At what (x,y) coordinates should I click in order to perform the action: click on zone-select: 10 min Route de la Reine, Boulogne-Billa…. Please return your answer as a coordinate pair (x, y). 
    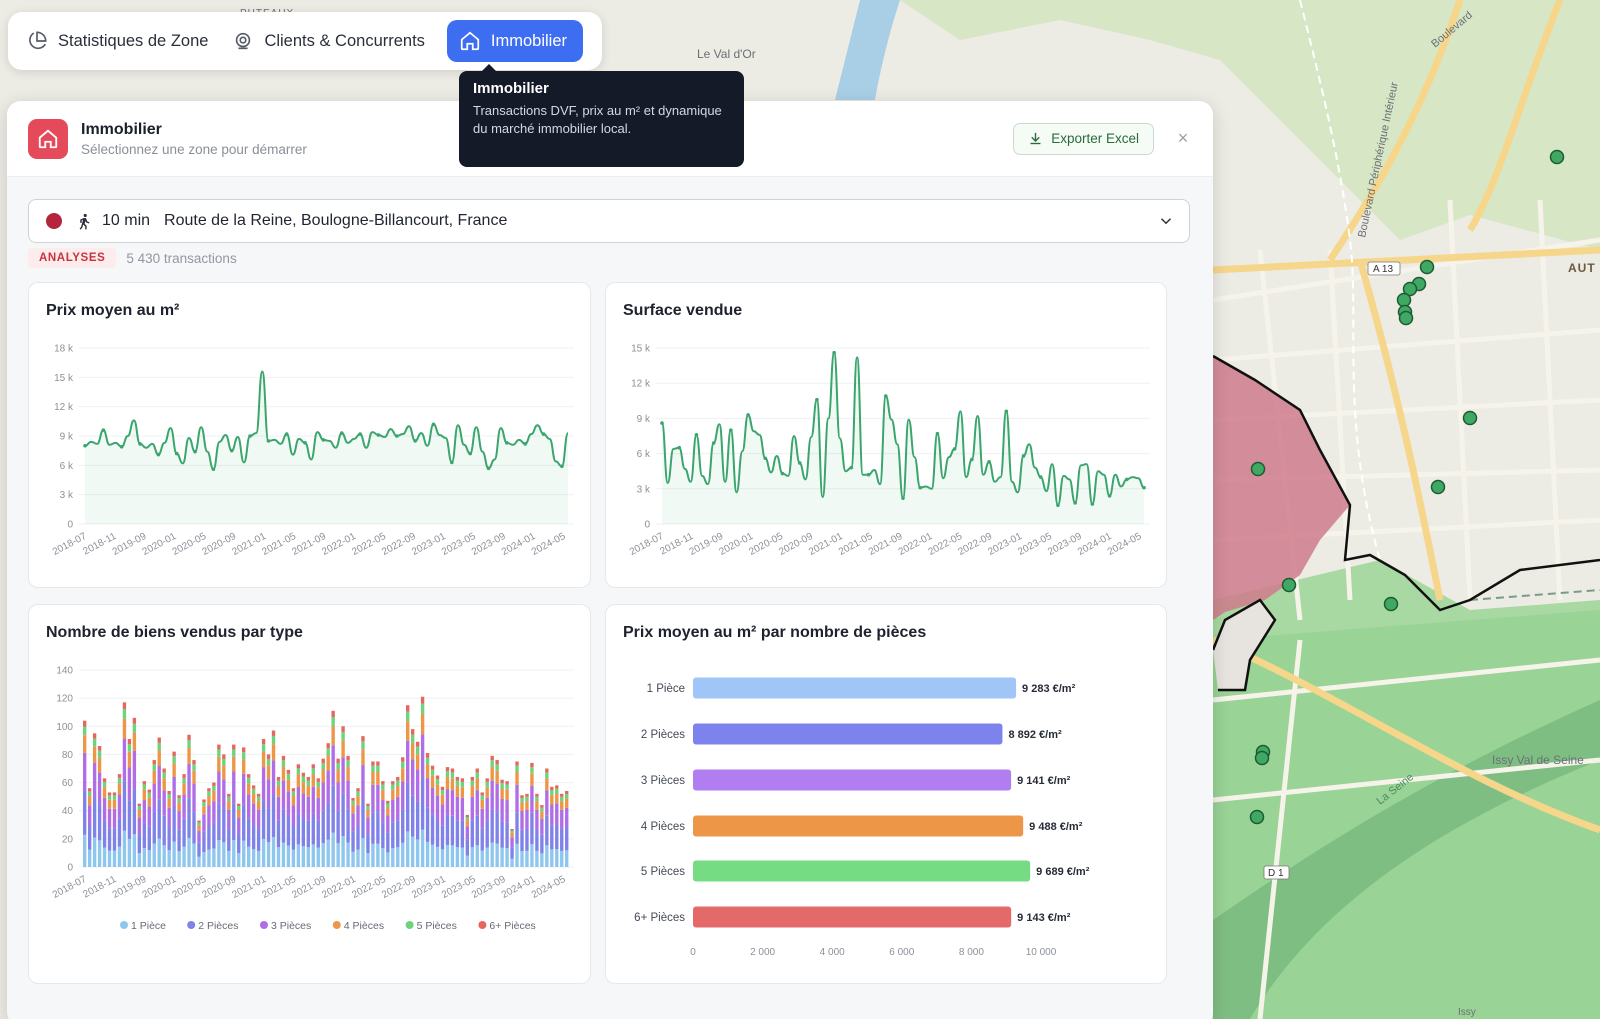
    Looking at the image, I should click on (609, 221).